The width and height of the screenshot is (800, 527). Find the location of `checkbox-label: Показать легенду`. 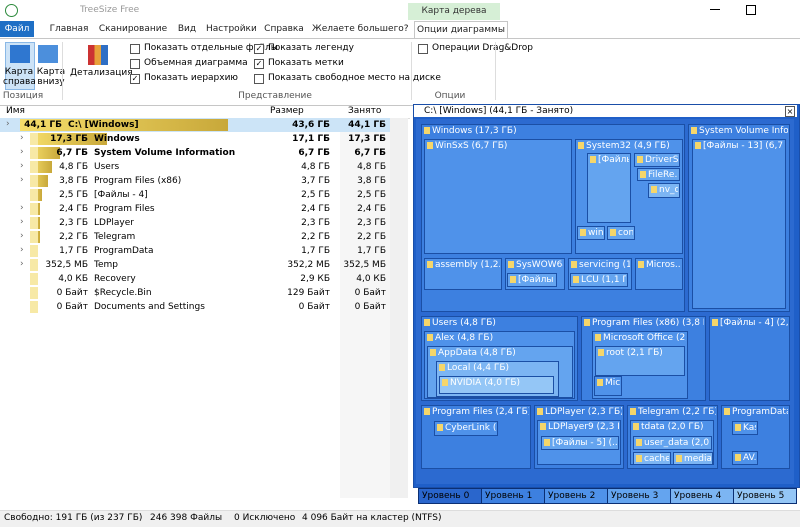

checkbox-label: Показать легенду is located at coordinates (311, 48).